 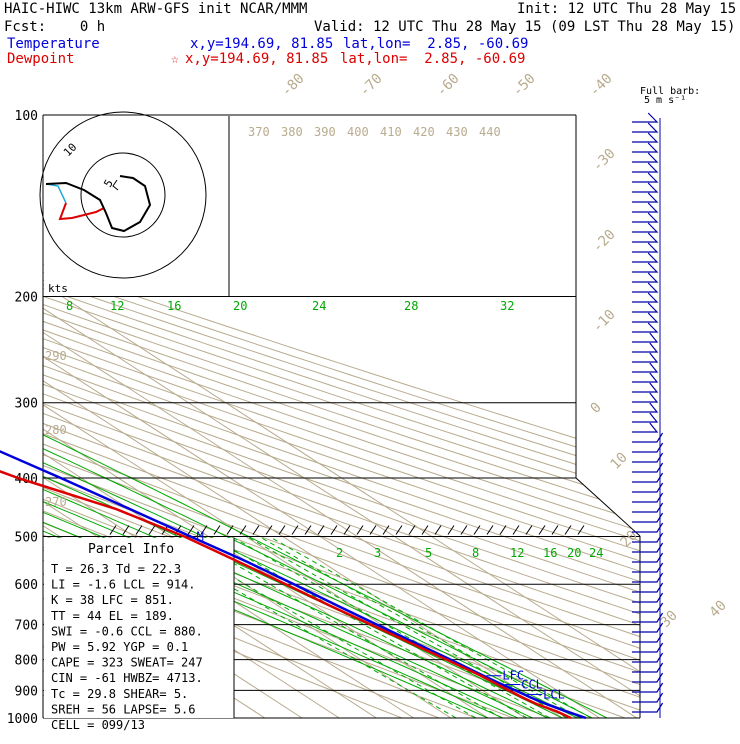 What do you see at coordinates (26, 661) in the screenshot?
I see `pressure-label-800: 800` at bounding box center [26, 661].